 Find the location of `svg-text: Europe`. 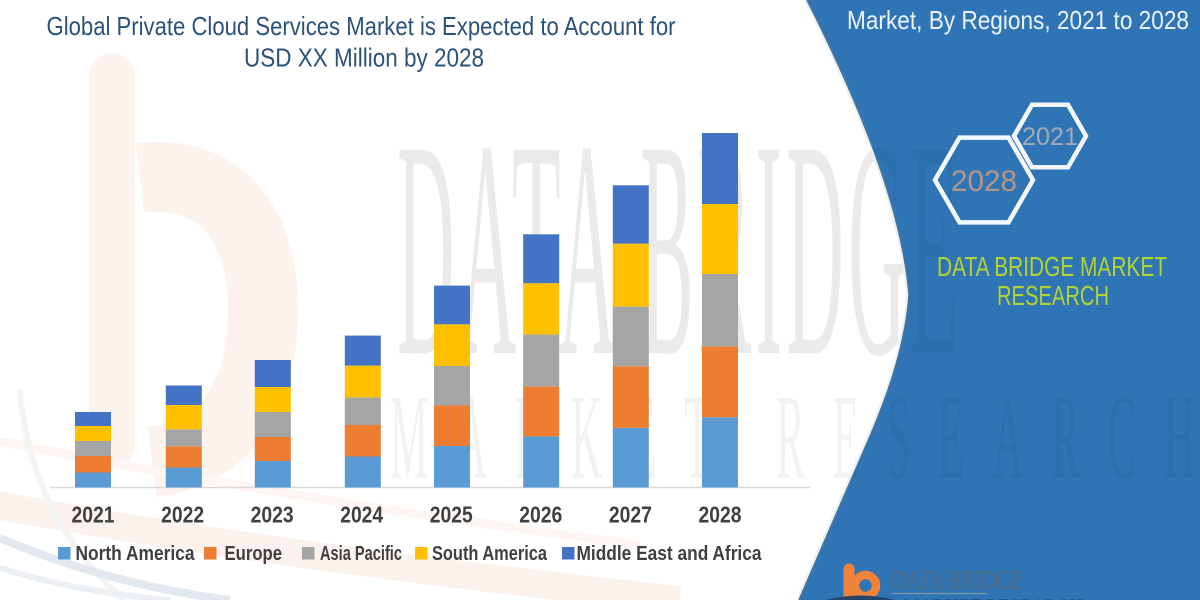

svg-text: Europe is located at coordinates (254, 554).